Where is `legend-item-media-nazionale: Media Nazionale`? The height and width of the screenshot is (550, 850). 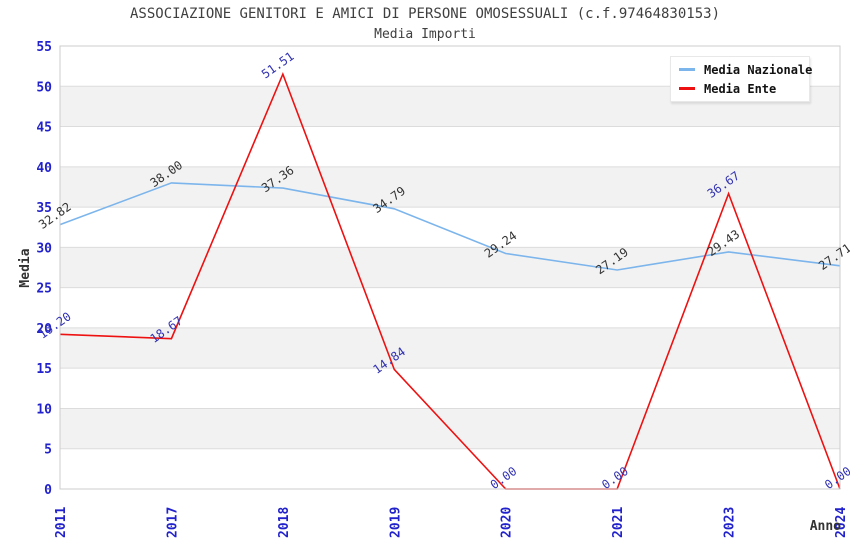 legend-item-media-nazionale: Media Nazionale is located at coordinates (742, 69).